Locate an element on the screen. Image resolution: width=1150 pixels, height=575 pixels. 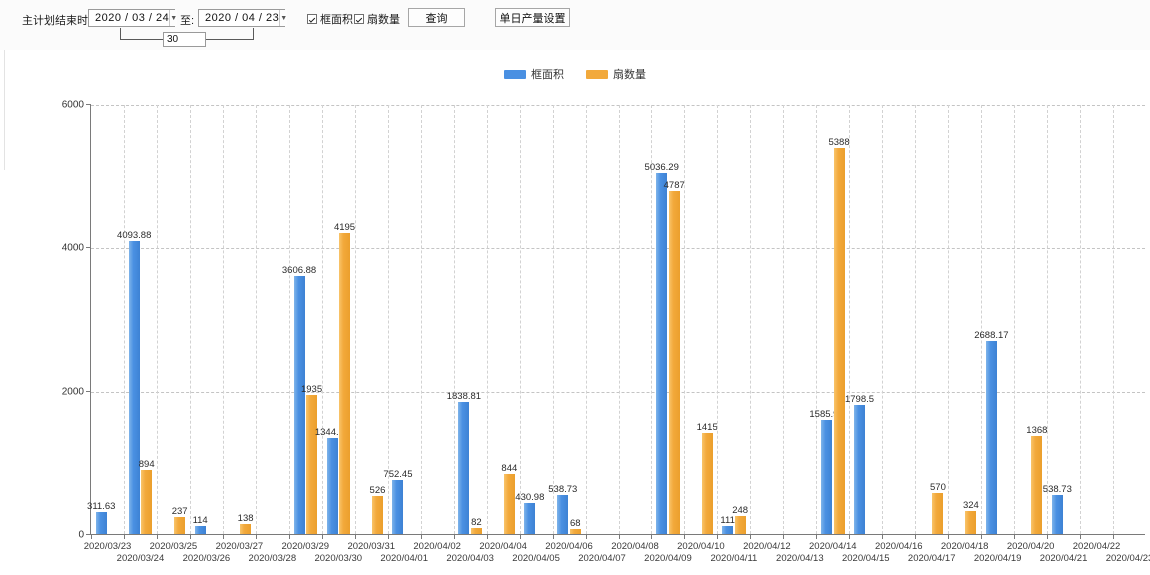
y-axis-tick-label: 0 is located at coordinates (81, 535).